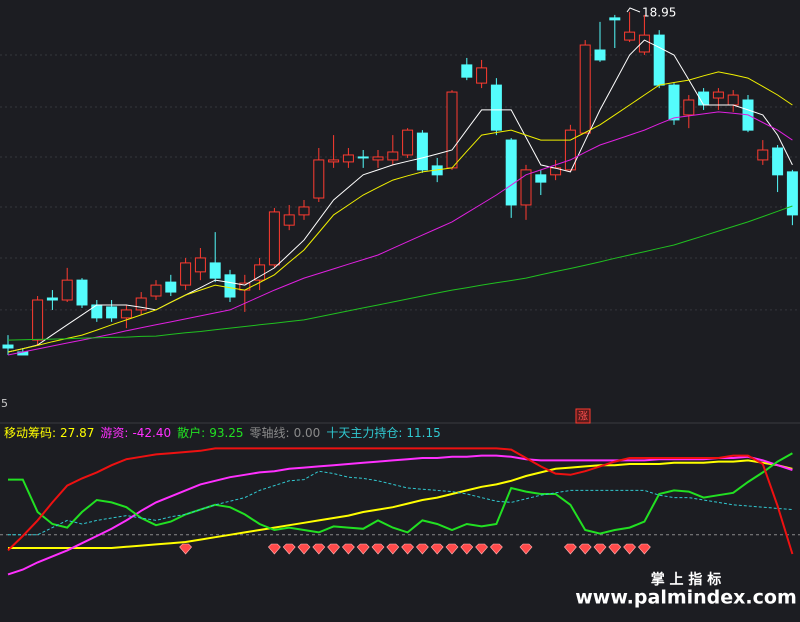 This screenshot has height=622, width=800. I want to click on watermark-url: www.palmindex.com, so click(686, 598).